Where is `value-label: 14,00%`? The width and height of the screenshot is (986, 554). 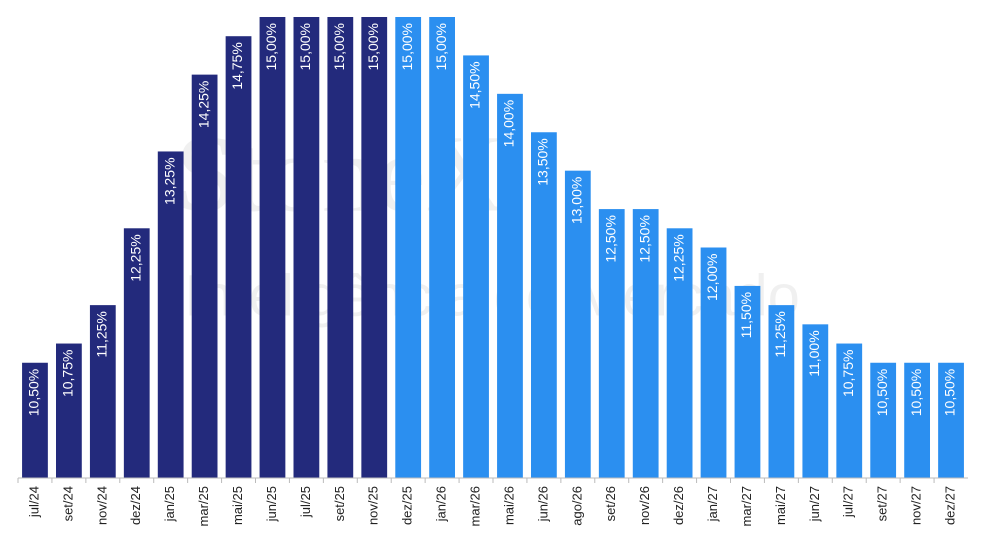 value-label: 14,00% is located at coordinates (509, 123).